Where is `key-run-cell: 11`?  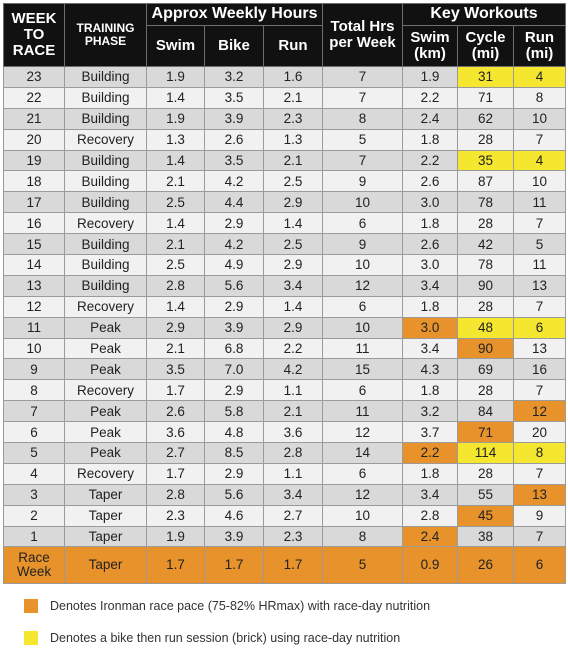
key-run-cell: 11 is located at coordinates (539, 202).